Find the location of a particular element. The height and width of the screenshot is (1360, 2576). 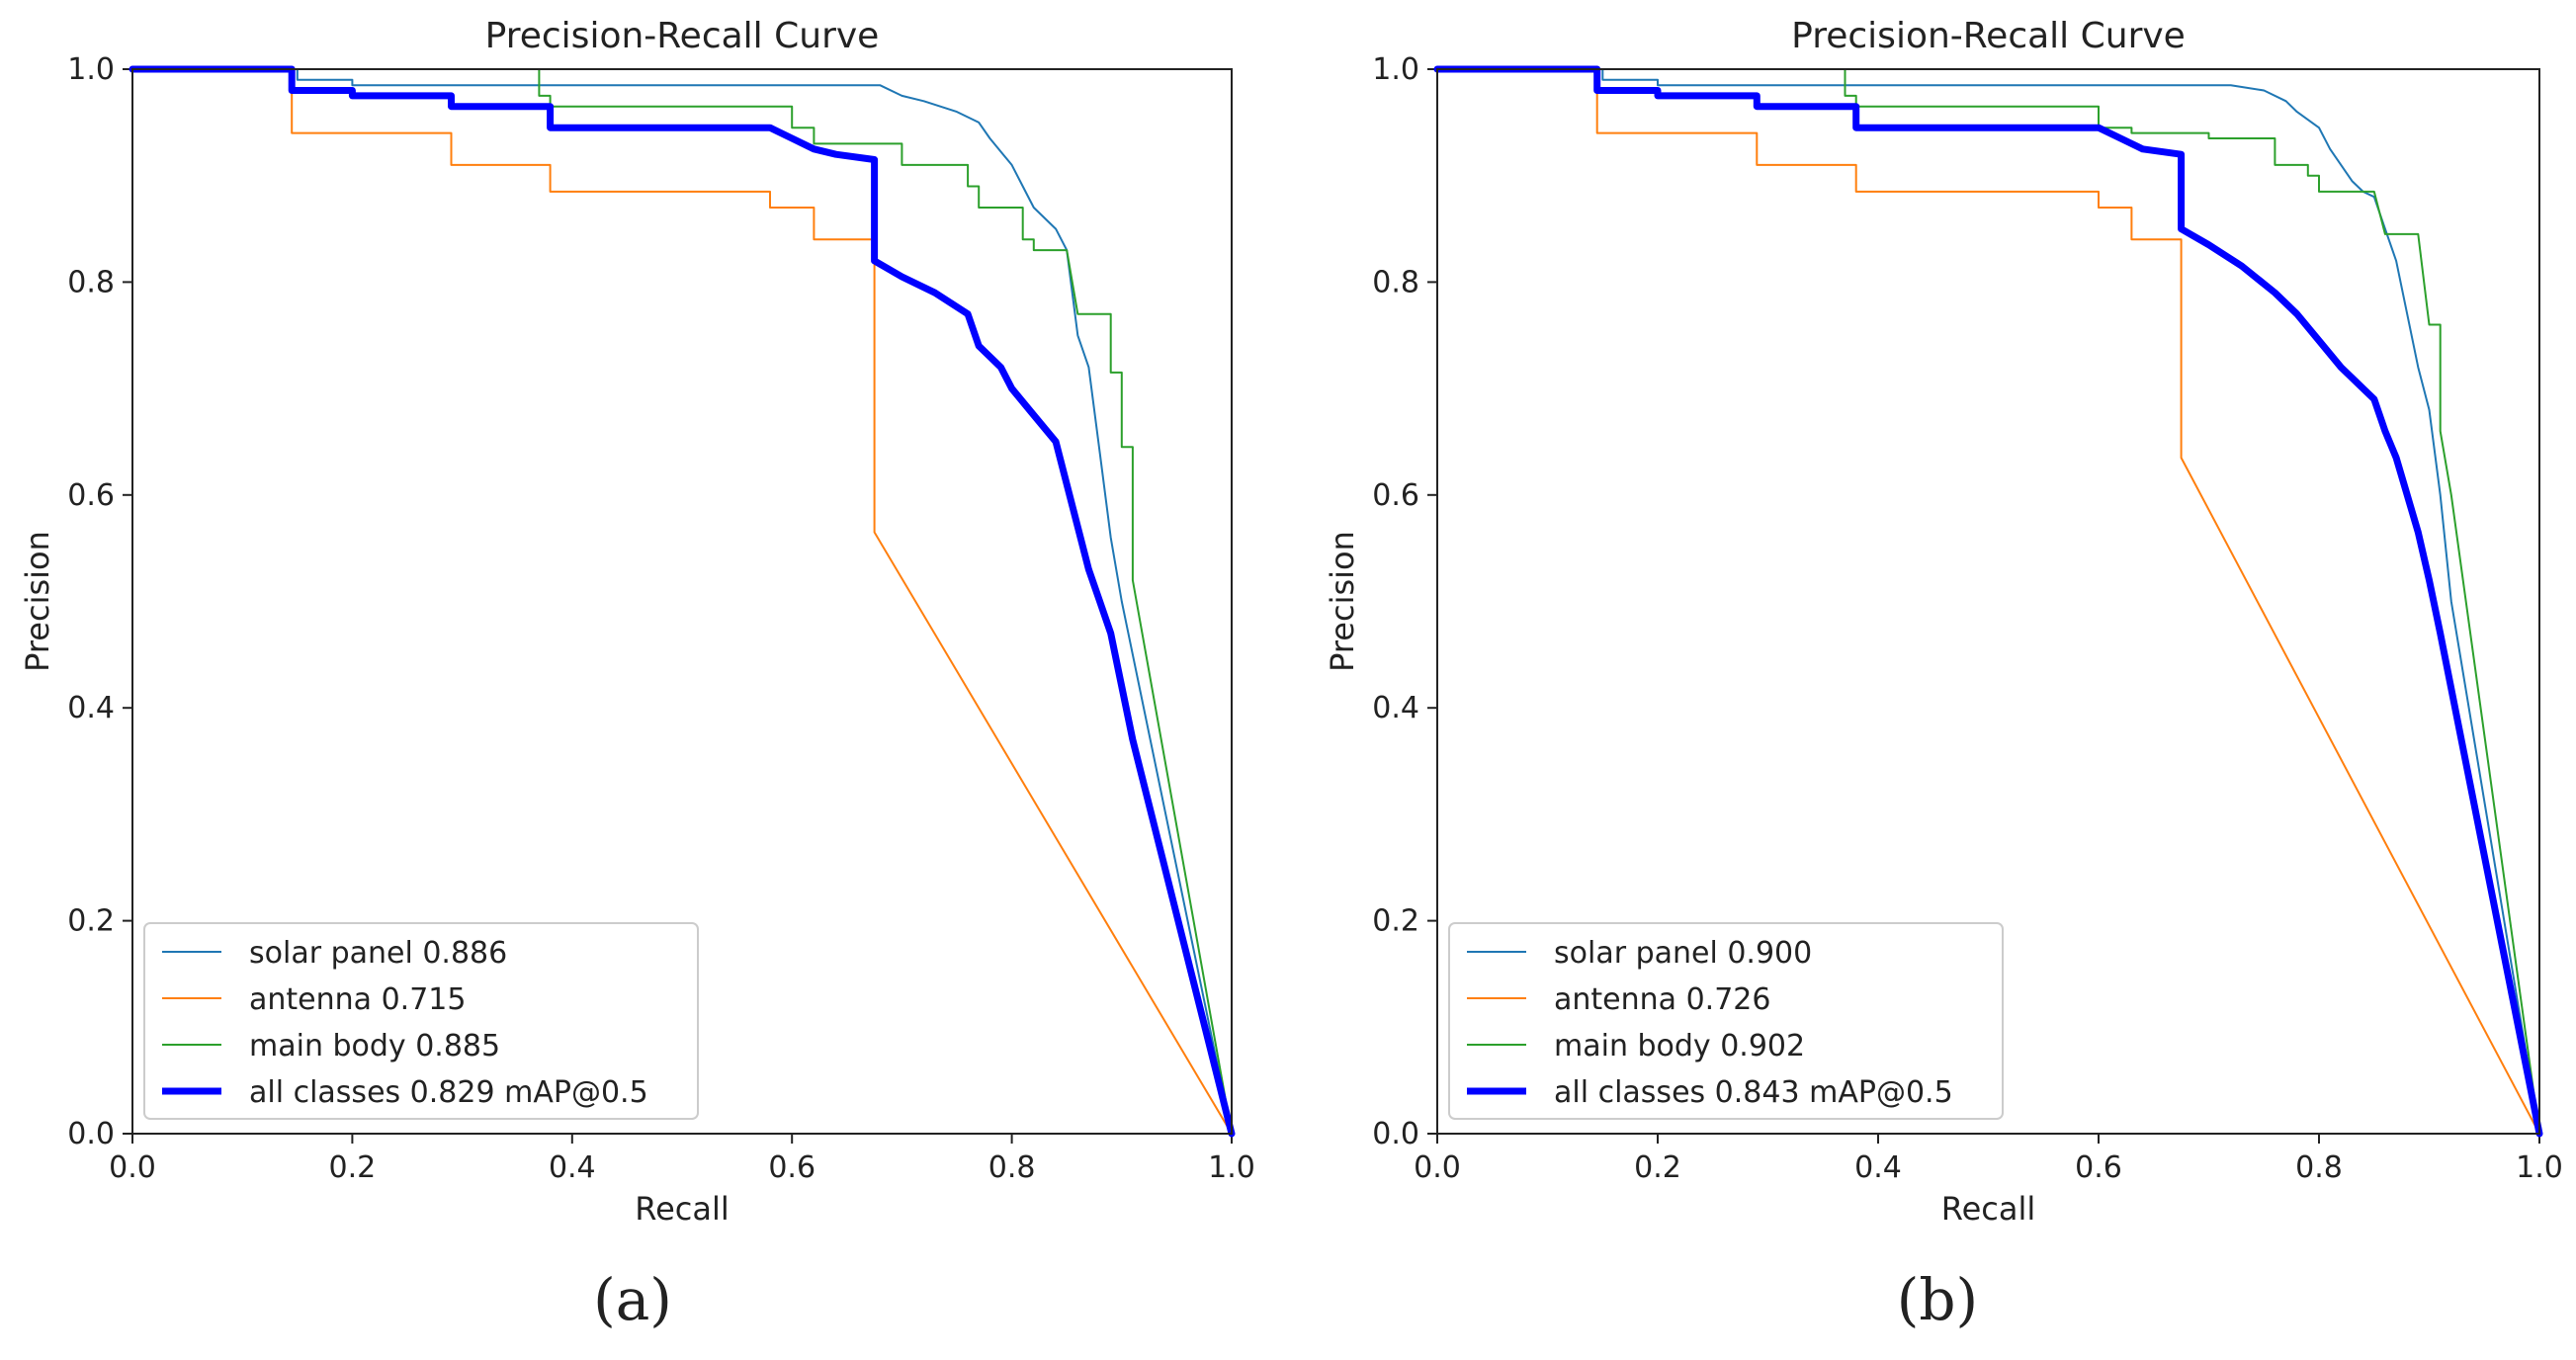

panel-caption: (b) is located at coordinates (1937, 1299).